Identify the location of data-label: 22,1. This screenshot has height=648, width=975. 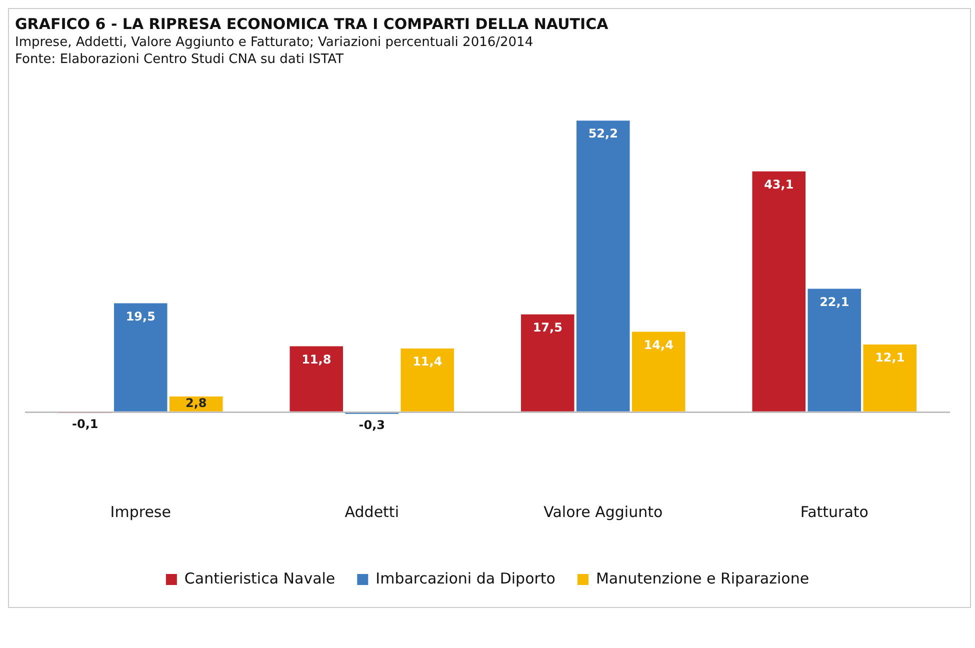
(835, 301).